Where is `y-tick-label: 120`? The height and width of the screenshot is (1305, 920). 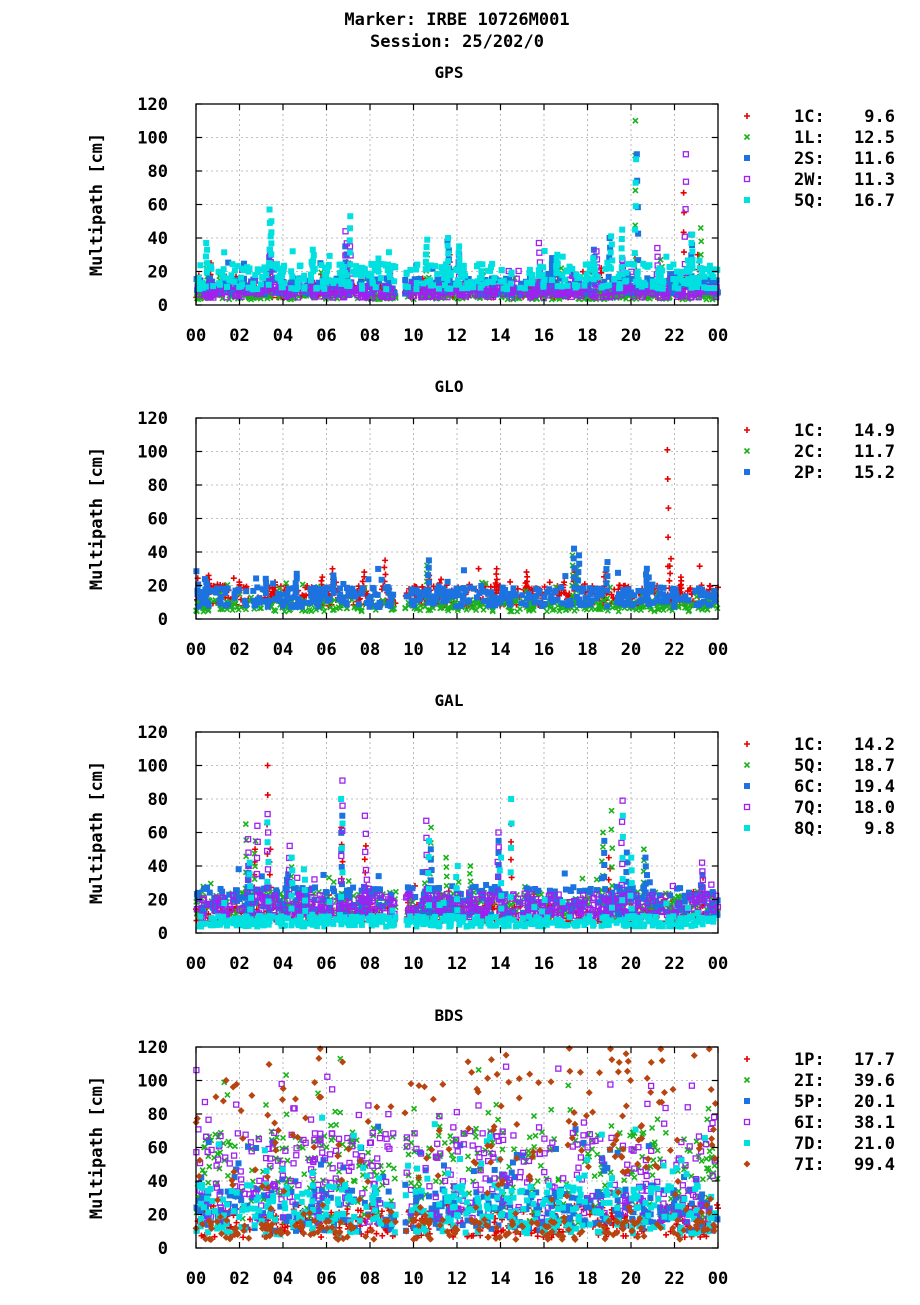
y-tick-label: 120 is located at coordinates (152, 105).